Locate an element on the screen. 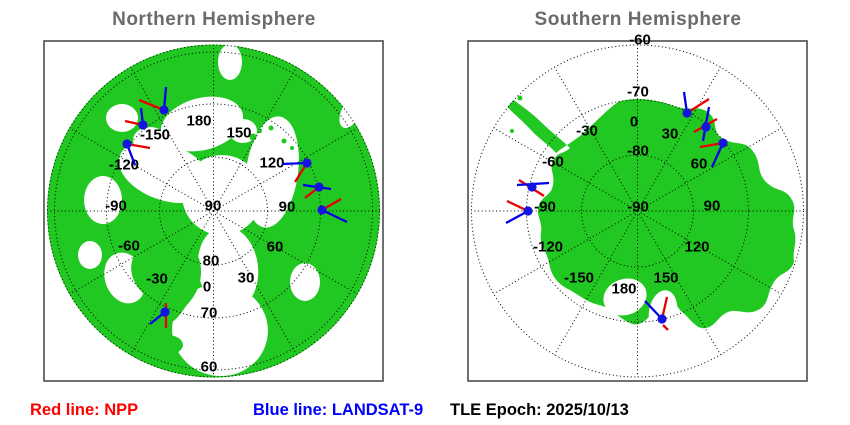 The width and height of the screenshot is (850, 425). legend-npp: Red line: NPP is located at coordinates (84, 410).